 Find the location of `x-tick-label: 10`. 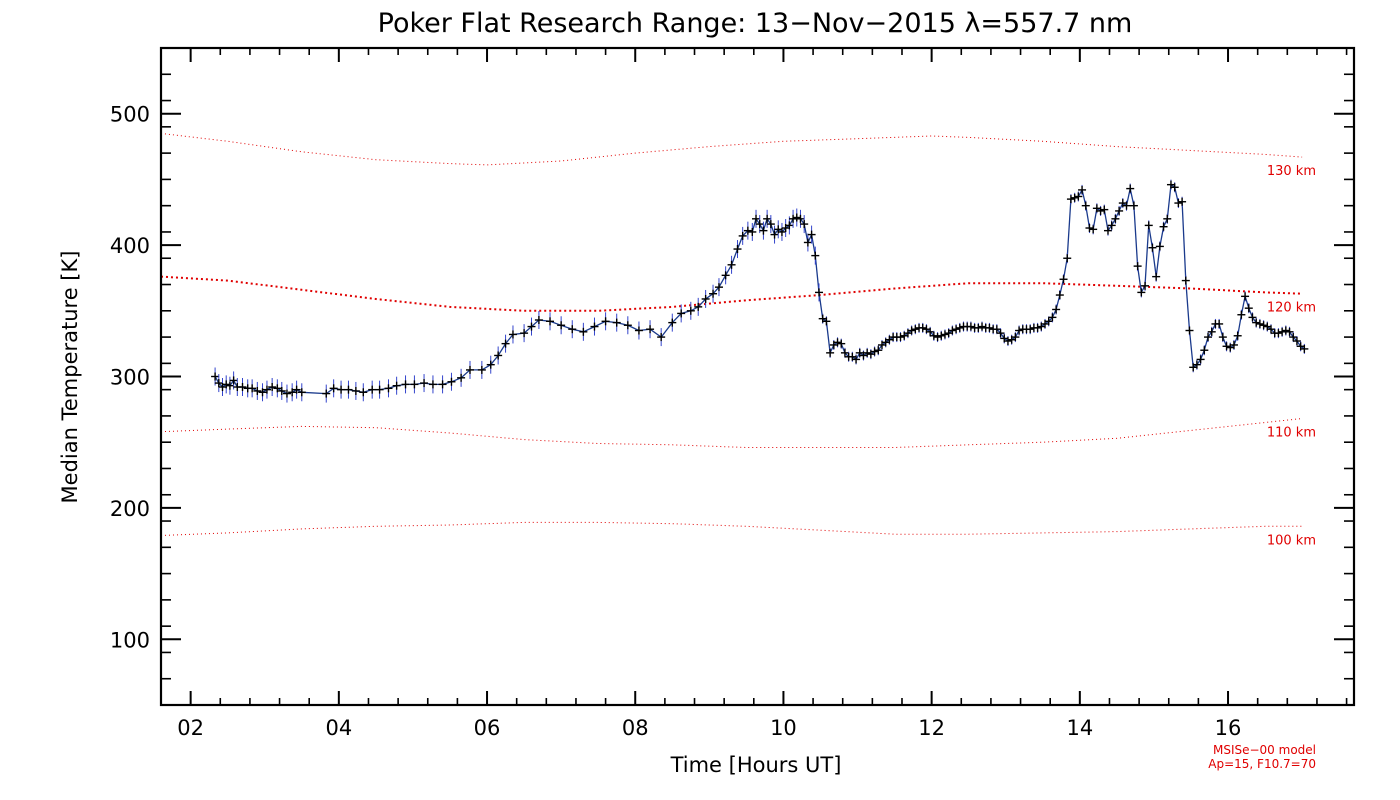

x-tick-label: 10 is located at coordinates (783, 728).